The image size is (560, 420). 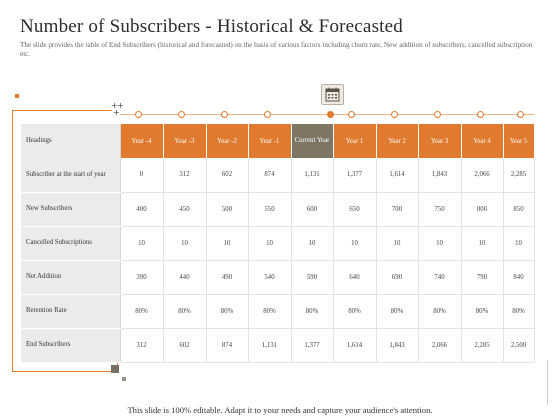 What do you see at coordinates (227, 141) in the screenshot?
I see `column-header: Year -2` at bounding box center [227, 141].